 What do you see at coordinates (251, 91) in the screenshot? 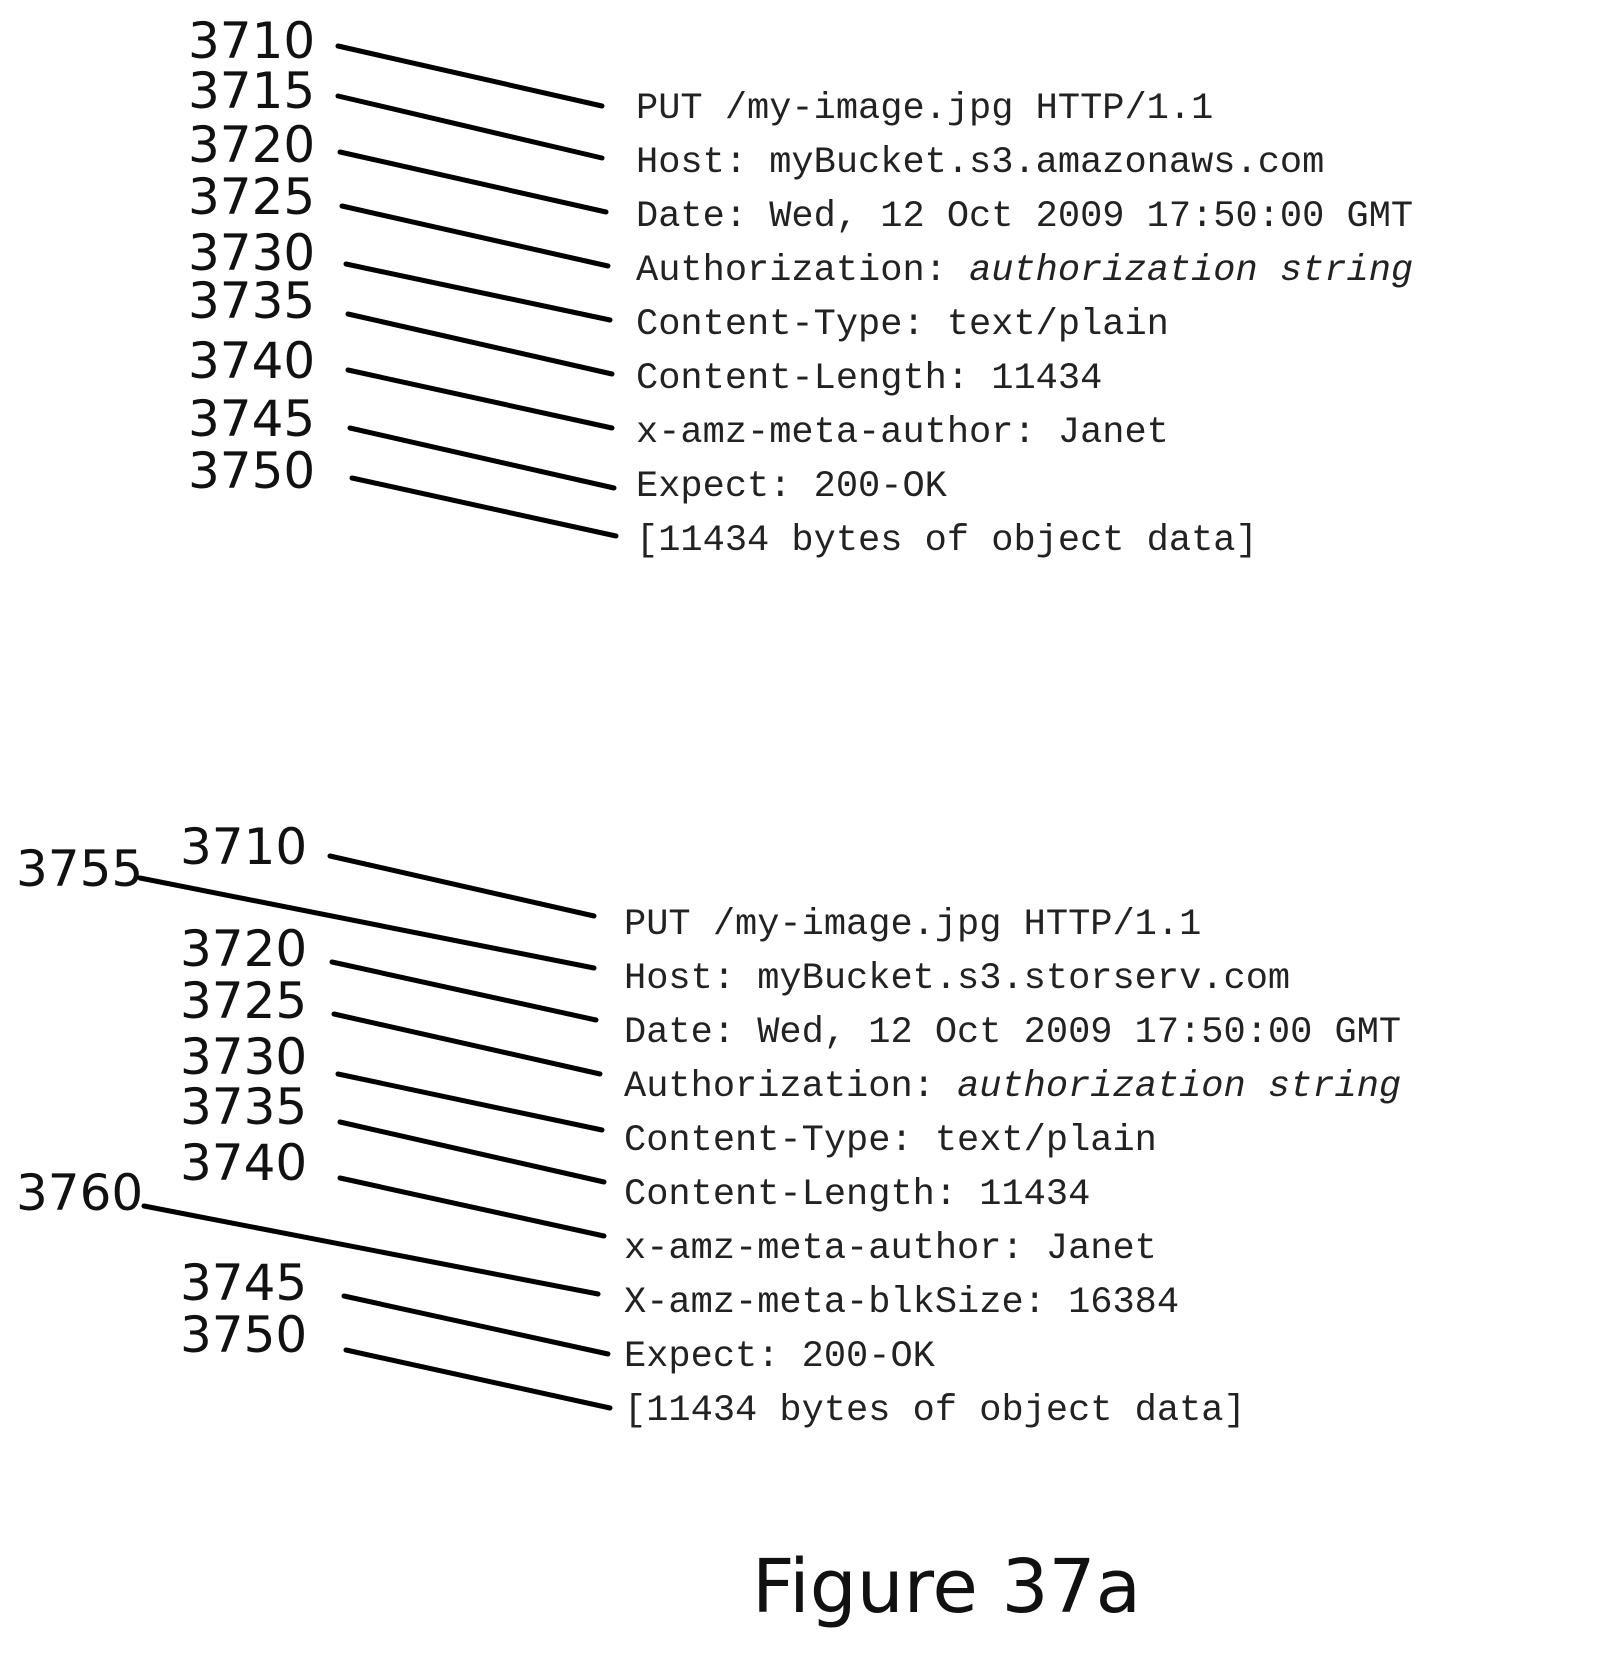
I see `ref-numeral: 3715` at bounding box center [251, 91].